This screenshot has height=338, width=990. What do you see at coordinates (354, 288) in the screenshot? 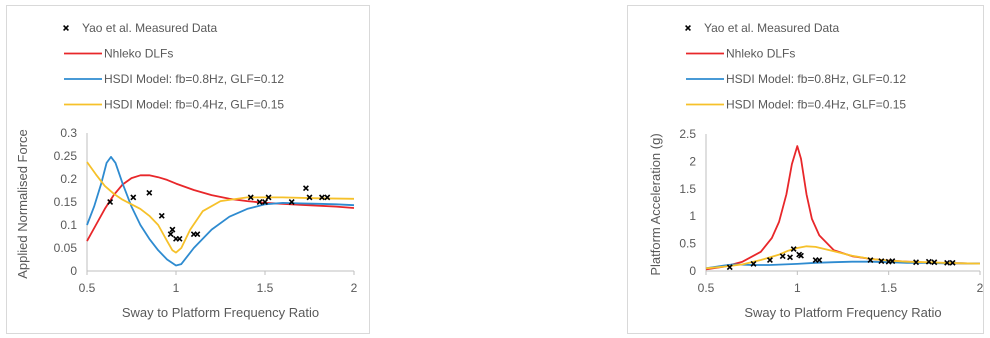
I see `force-x-tick-label: 2` at bounding box center [354, 288].